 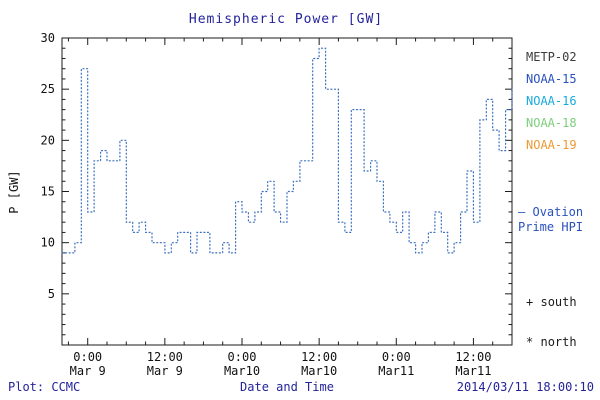 I want to click on series-name-line1: Ovation, so click(x=558, y=212).